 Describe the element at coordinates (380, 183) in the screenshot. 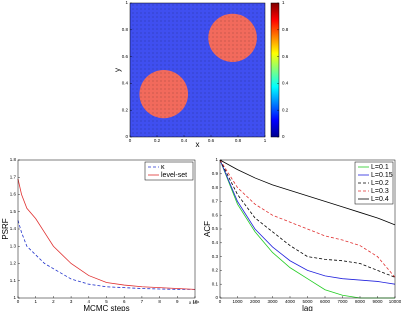

I see `legend-label: L=0.2` at that location.